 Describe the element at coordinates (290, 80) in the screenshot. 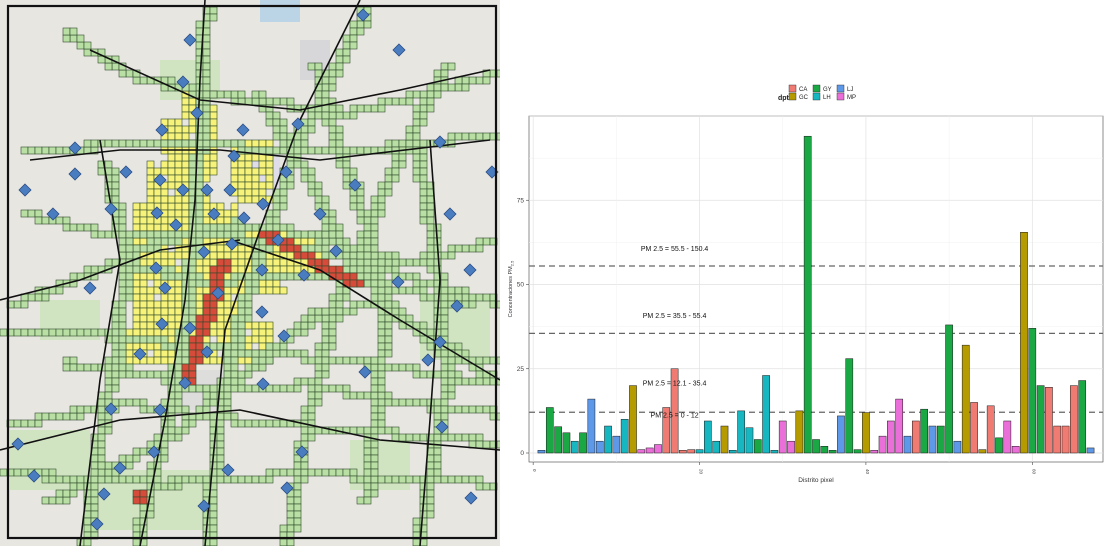

I see `road-line` at that location.